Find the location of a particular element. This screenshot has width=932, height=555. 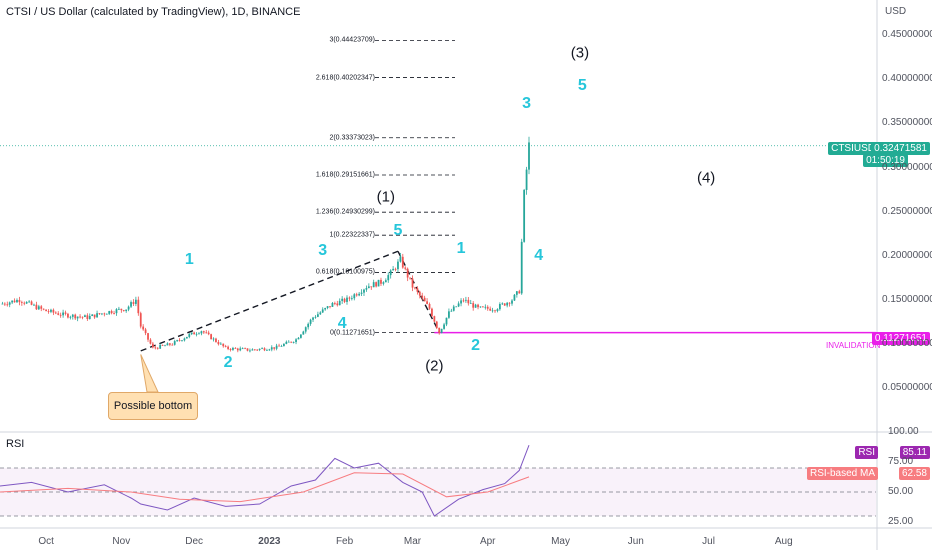

rsi-value-tag: 85.11 is located at coordinates (914, 452).